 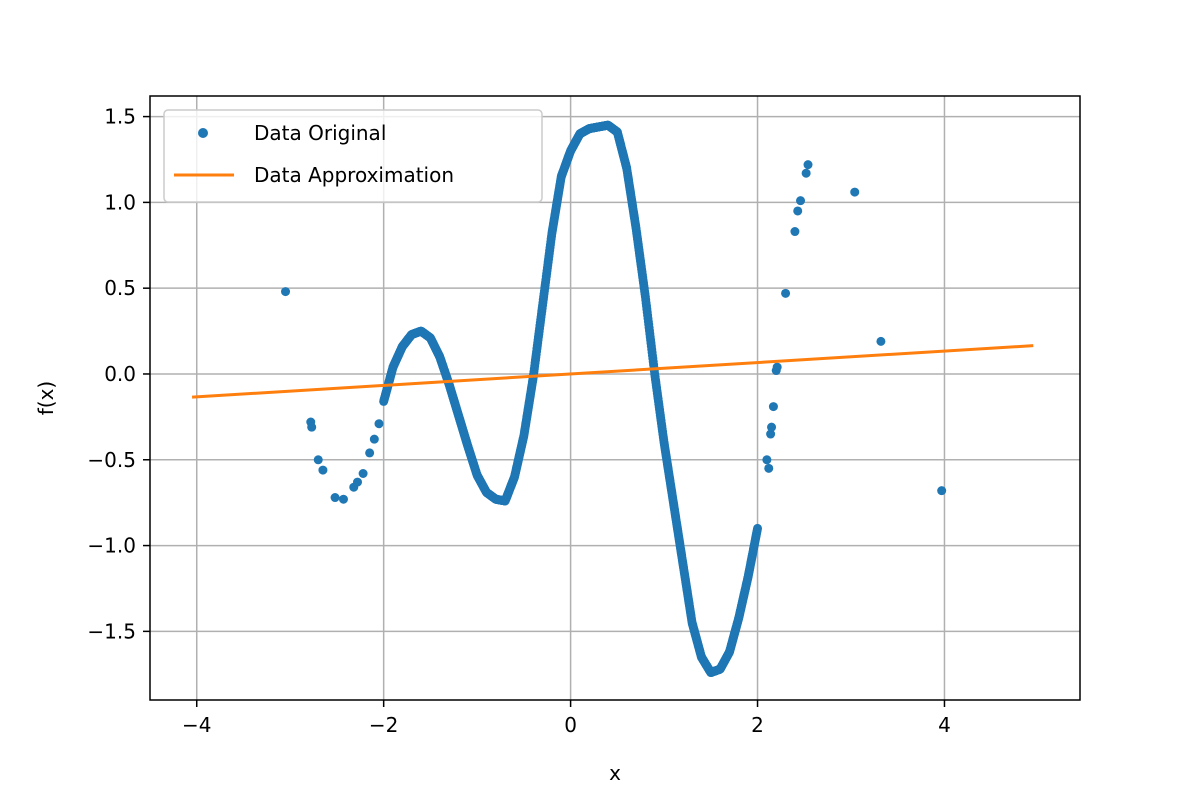 I want to click on approximation-line, so click(x=612, y=371).